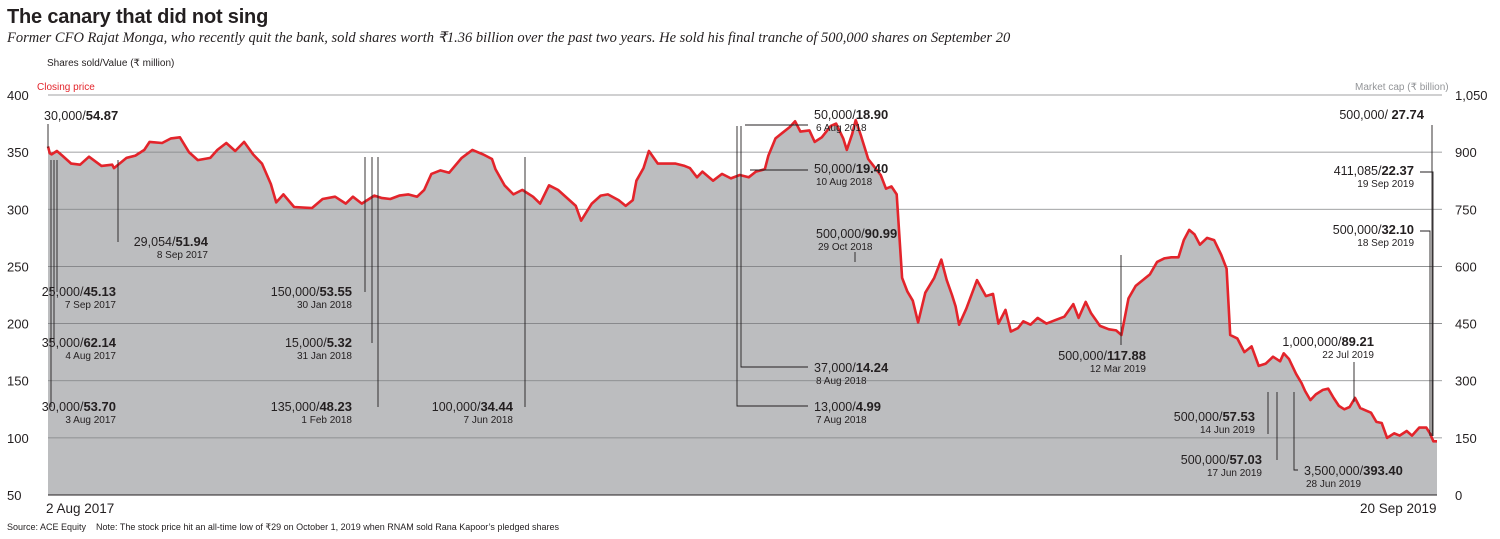 The image size is (1500, 539). Describe the element at coordinates (81, 128) in the screenshot. I see `annotation: 30,000/54.87` at that location.